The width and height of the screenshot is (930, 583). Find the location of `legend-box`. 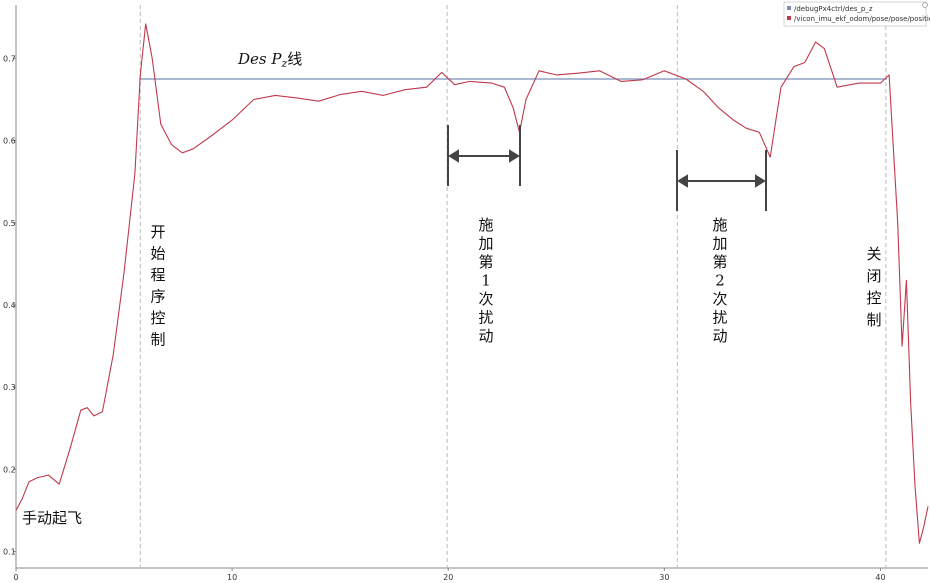

legend-box is located at coordinates (855, 14).